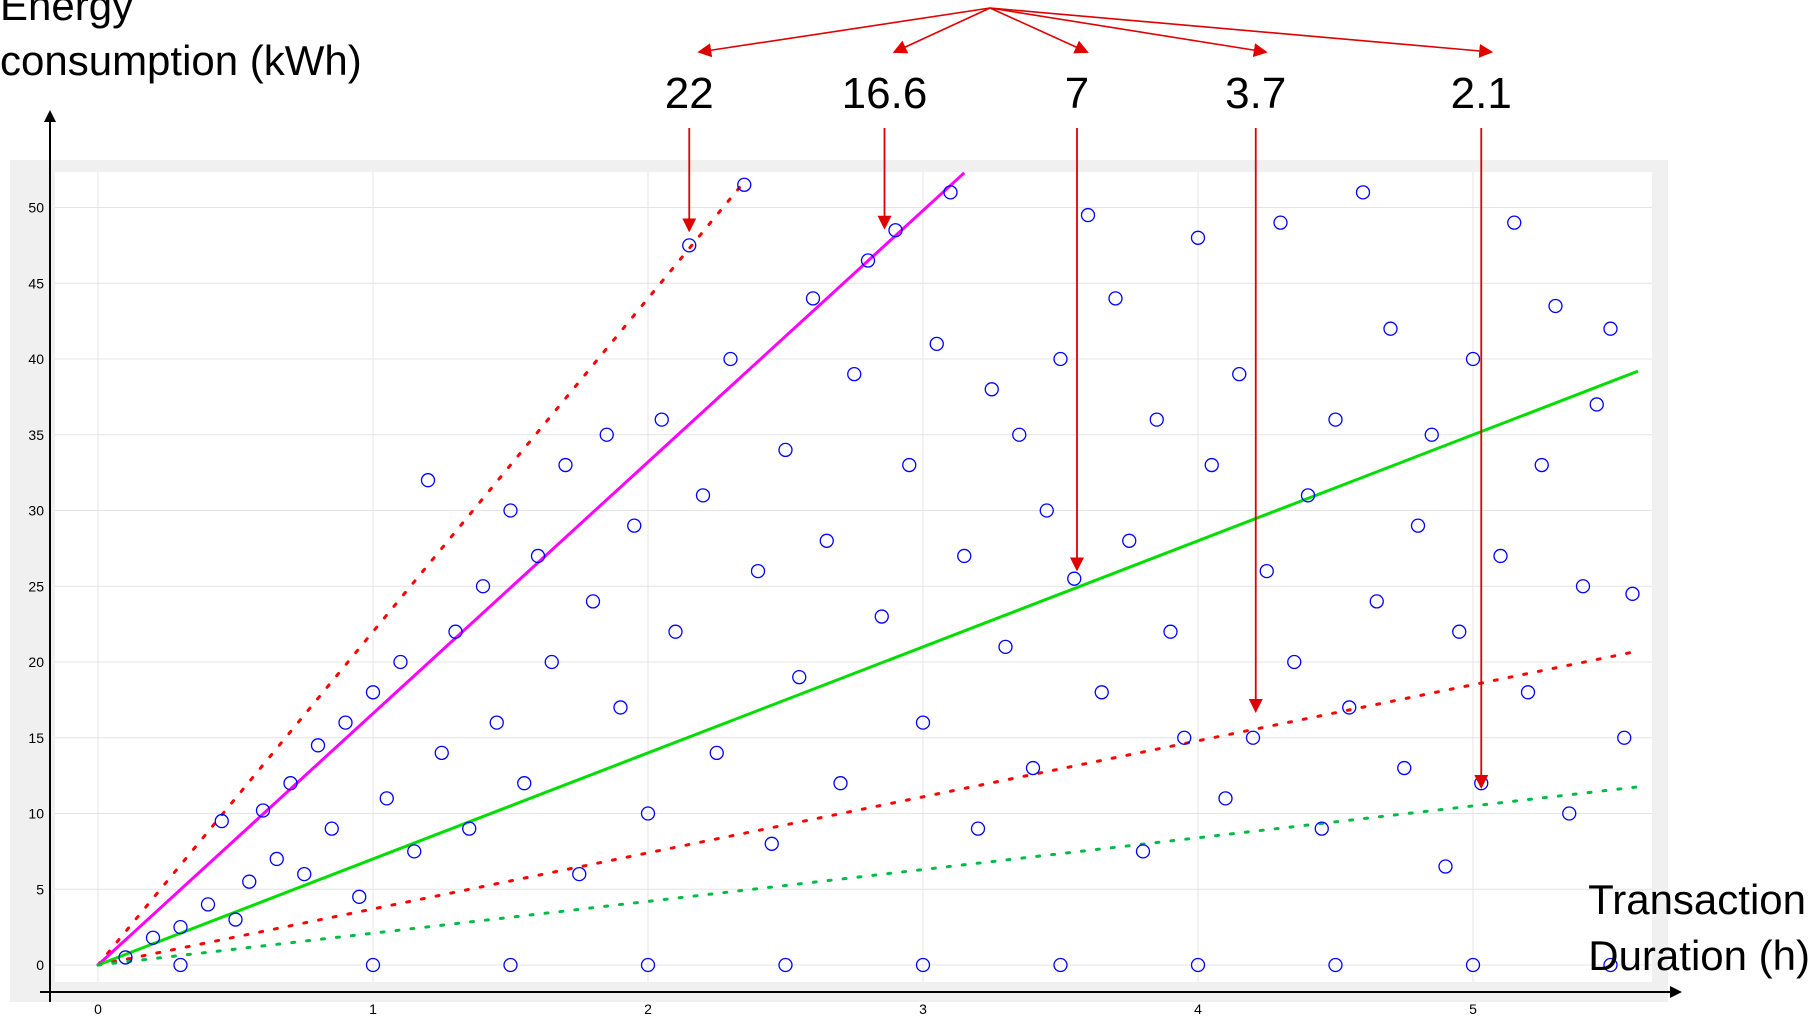 This screenshot has height=1018, width=1820. What do you see at coordinates (40, 889) in the screenshot?
I see `y-tick-label: 5` at bounding box center [40, 889].